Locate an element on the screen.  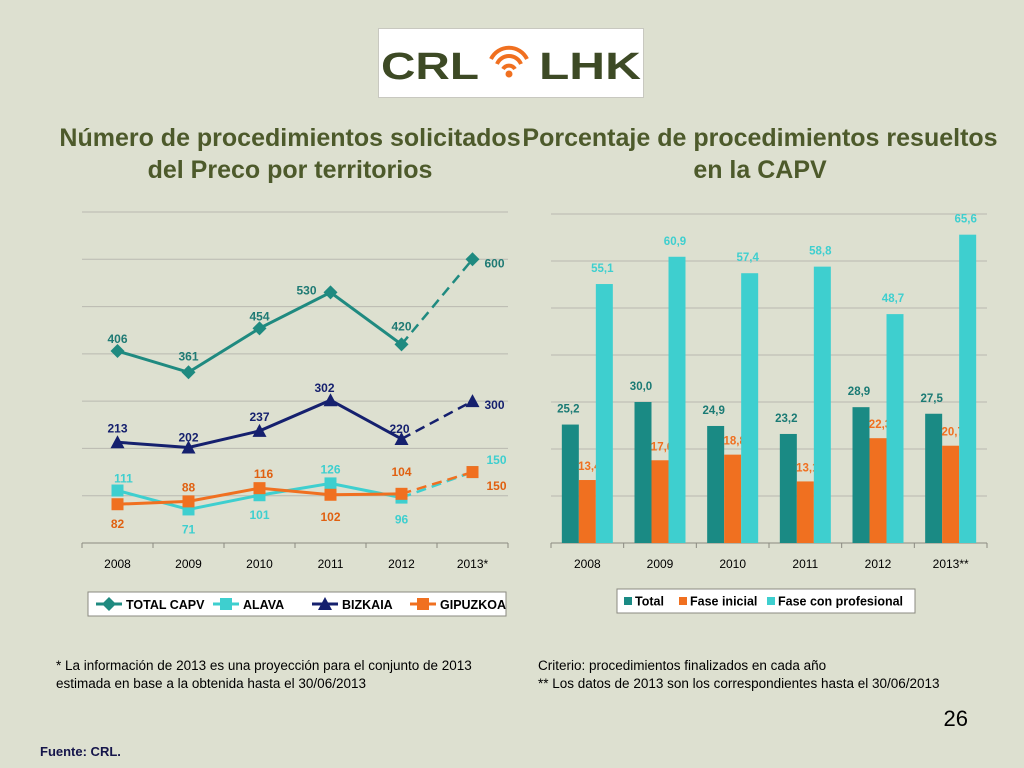
legend-swatch-total is located at coordinates (628, 601).